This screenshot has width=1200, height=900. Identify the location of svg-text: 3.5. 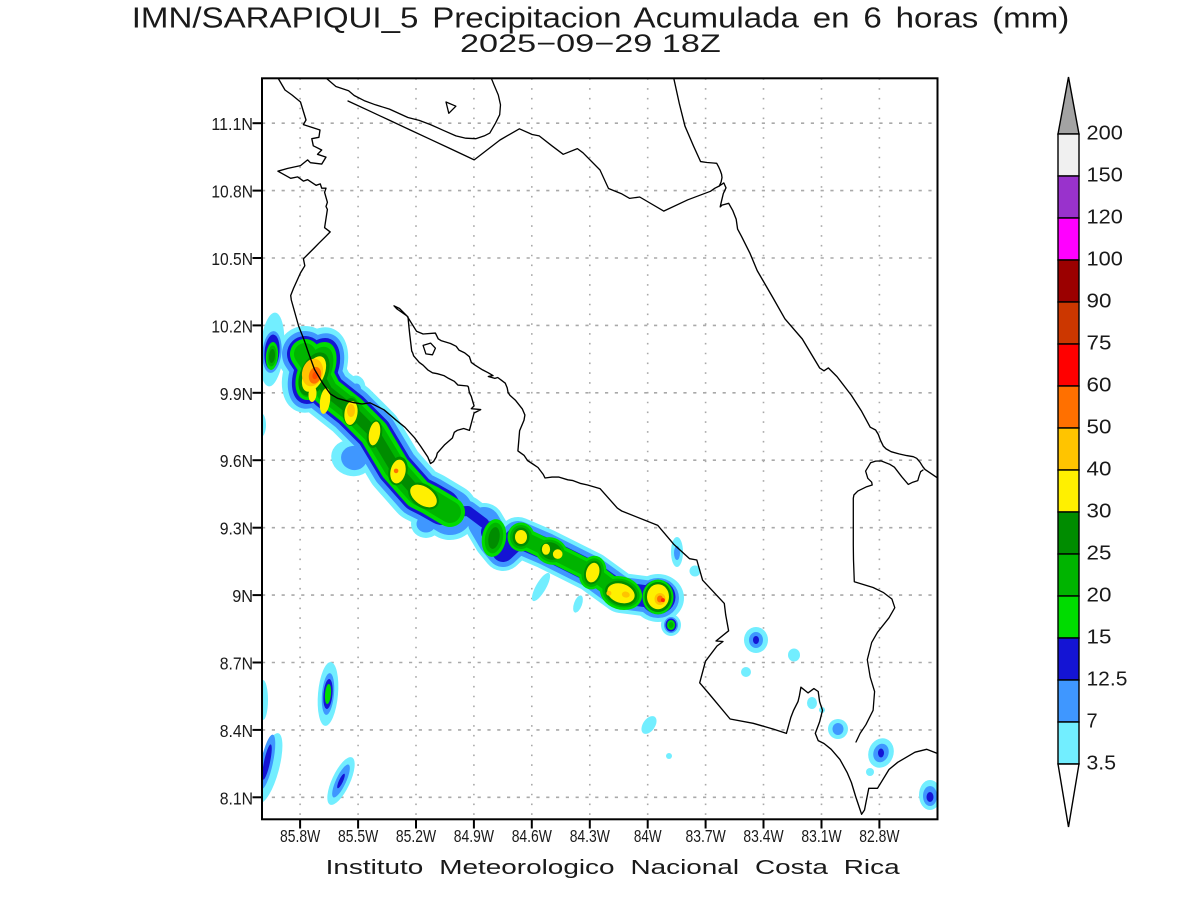
(1102, 764).